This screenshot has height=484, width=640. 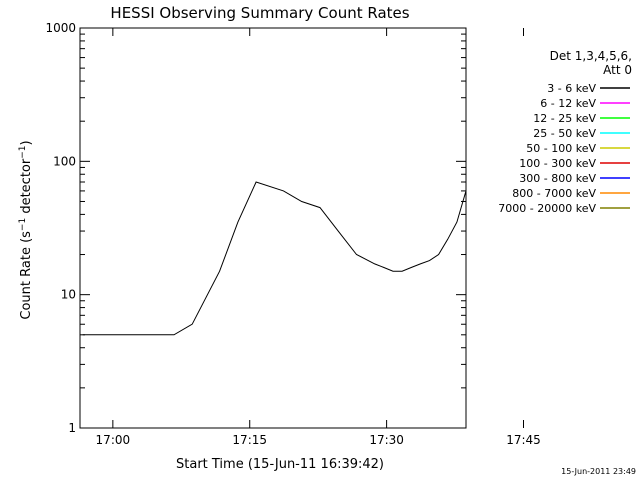 I want to click on y-tick-label: 10, so click(x=68, y=295).